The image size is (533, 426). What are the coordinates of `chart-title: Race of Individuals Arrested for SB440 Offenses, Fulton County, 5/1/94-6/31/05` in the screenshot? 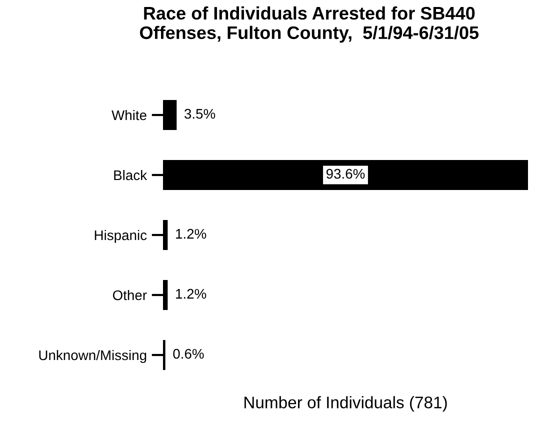 It's located at (309, 24).